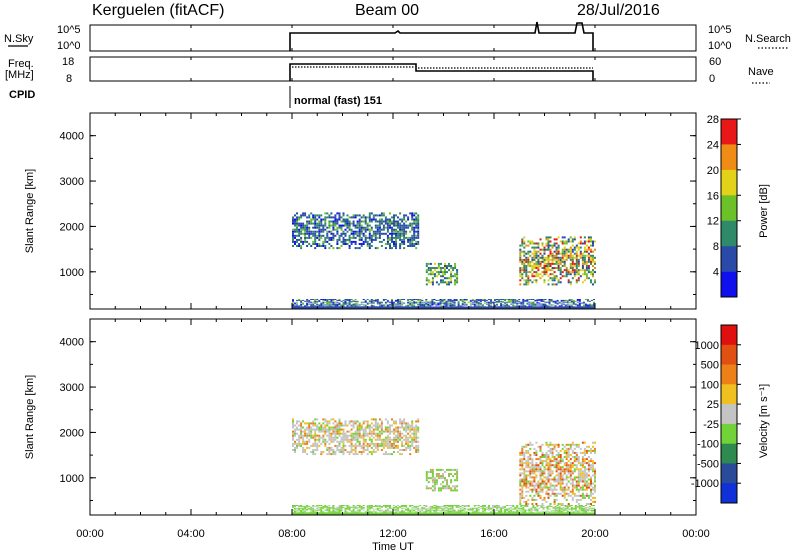  What do you see at coordinates (442, 67) in the screenshot?
I see `nave-trace` at bounding box center [442, 67].